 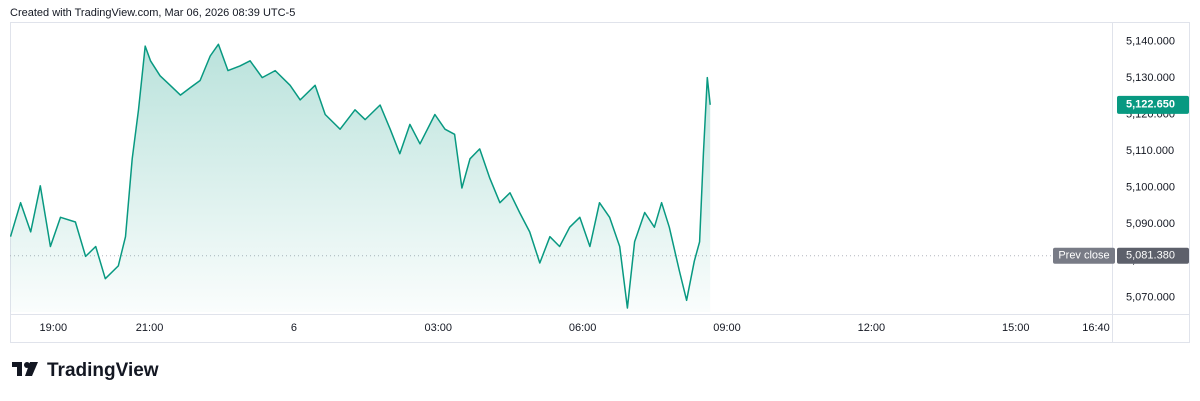 I want to click on prev-close-name-box, so click(x=1084, y=255).